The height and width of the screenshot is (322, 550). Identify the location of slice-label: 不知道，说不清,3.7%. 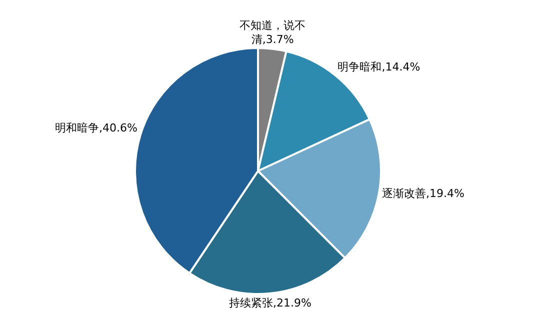
(273, 32).